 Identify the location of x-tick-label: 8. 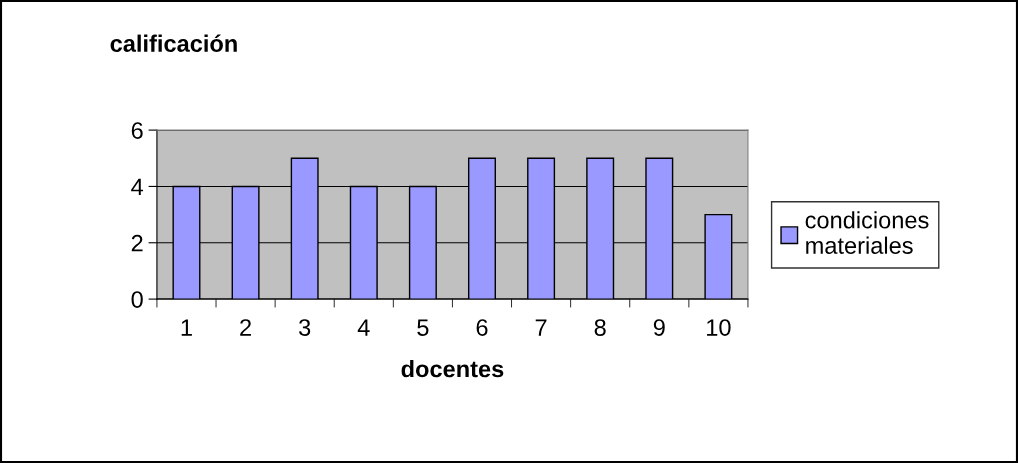
(600, 327).